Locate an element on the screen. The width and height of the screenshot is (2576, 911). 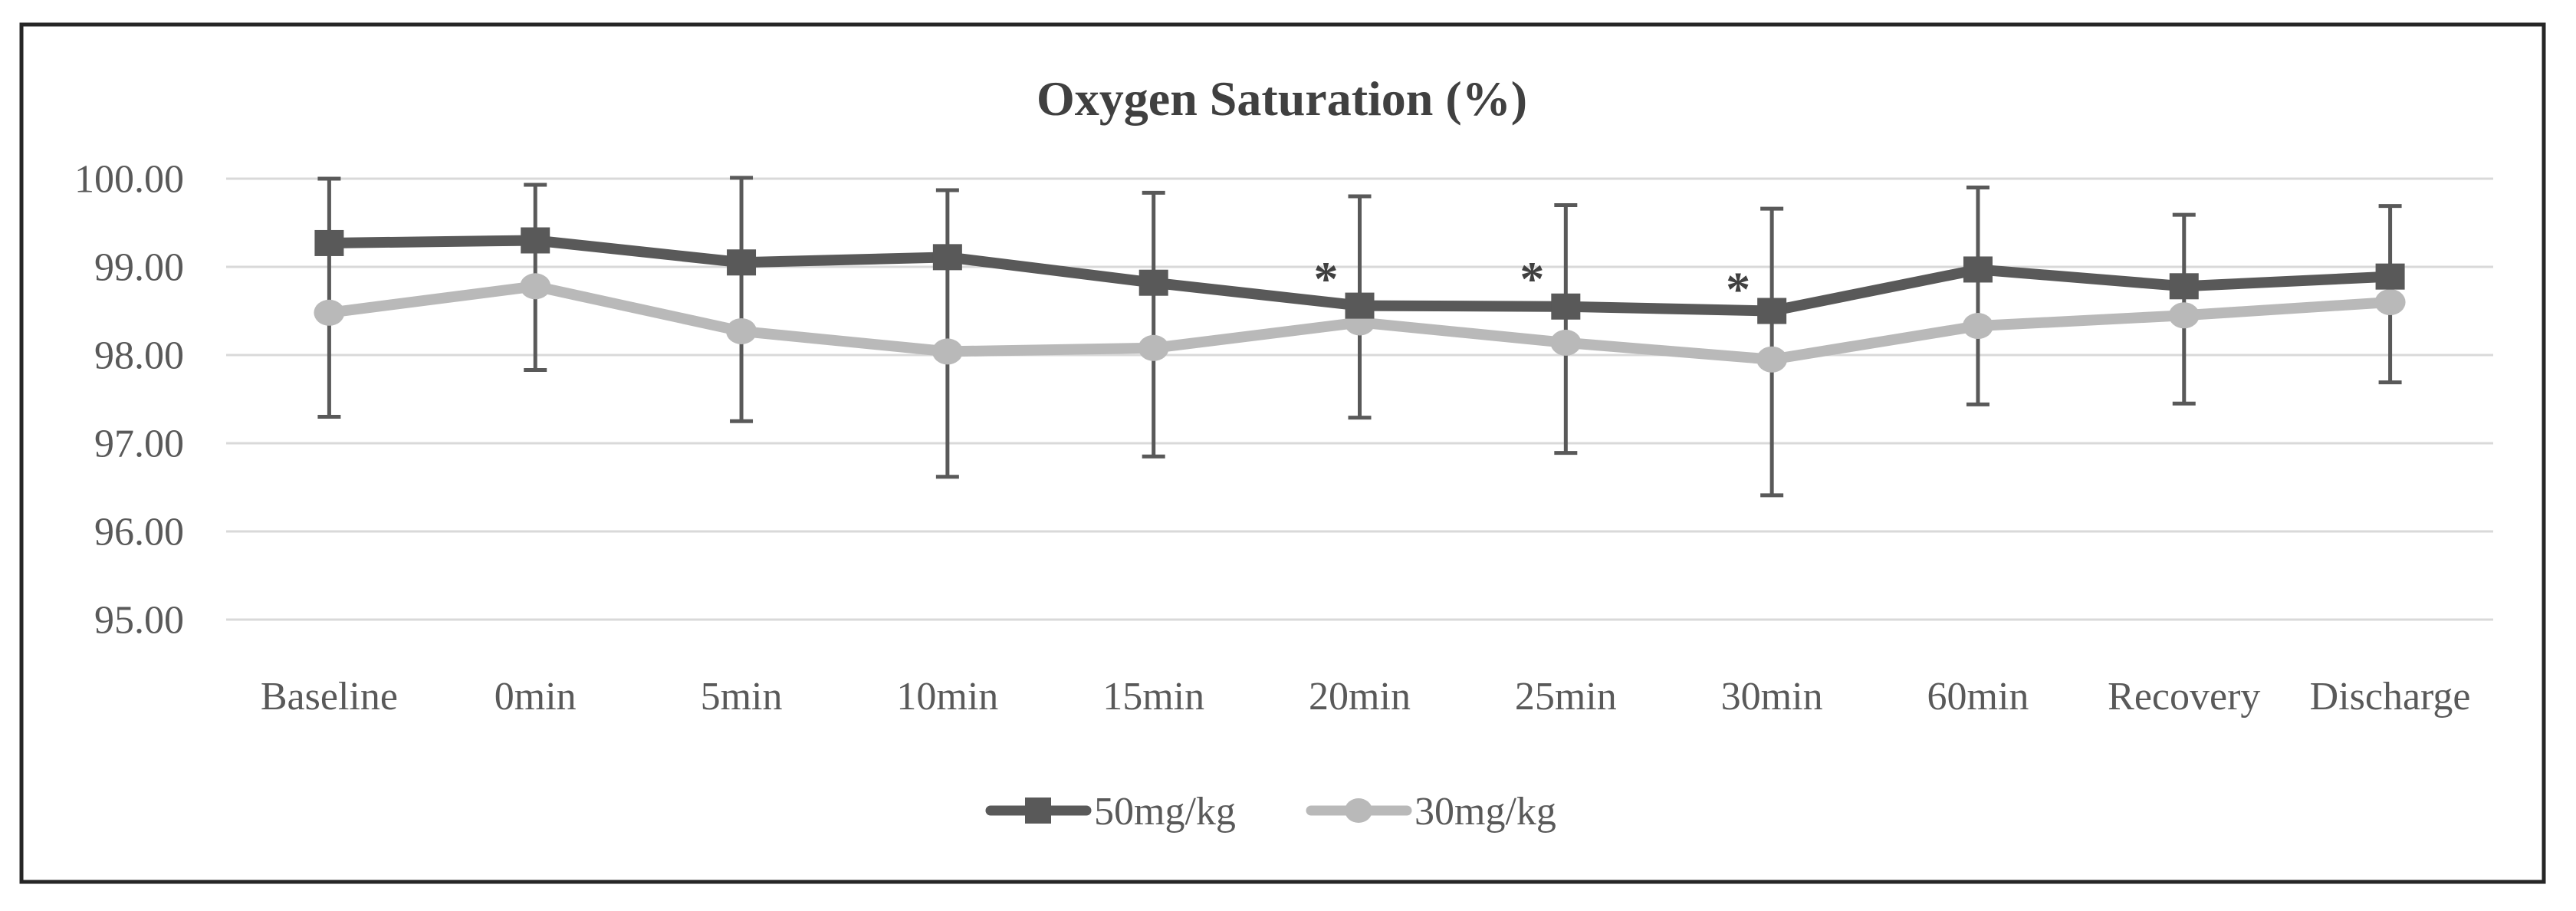
x-tick-label: Baseline is located at coordinates (330, 697).